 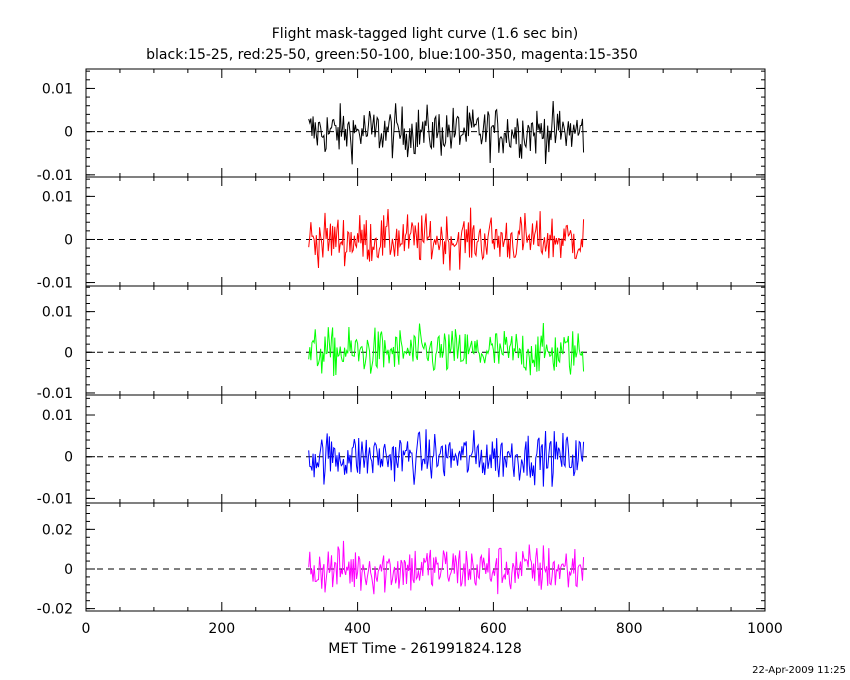 What do you see at coordinates (424, 649) in the screenshot?
I see `x-axis-label: MET Time - 261991824.128` at bounding box center [424, 649].